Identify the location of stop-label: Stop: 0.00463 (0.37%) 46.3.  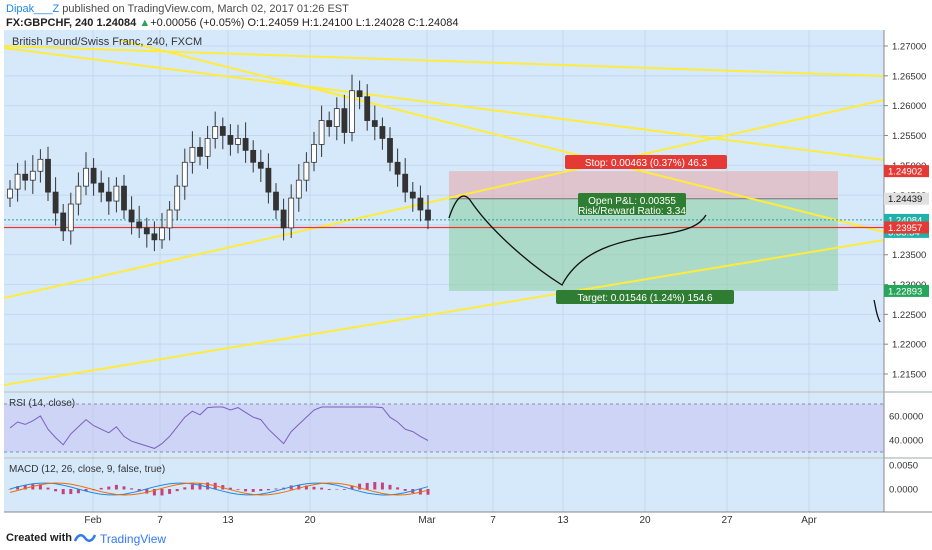
(646, 162).